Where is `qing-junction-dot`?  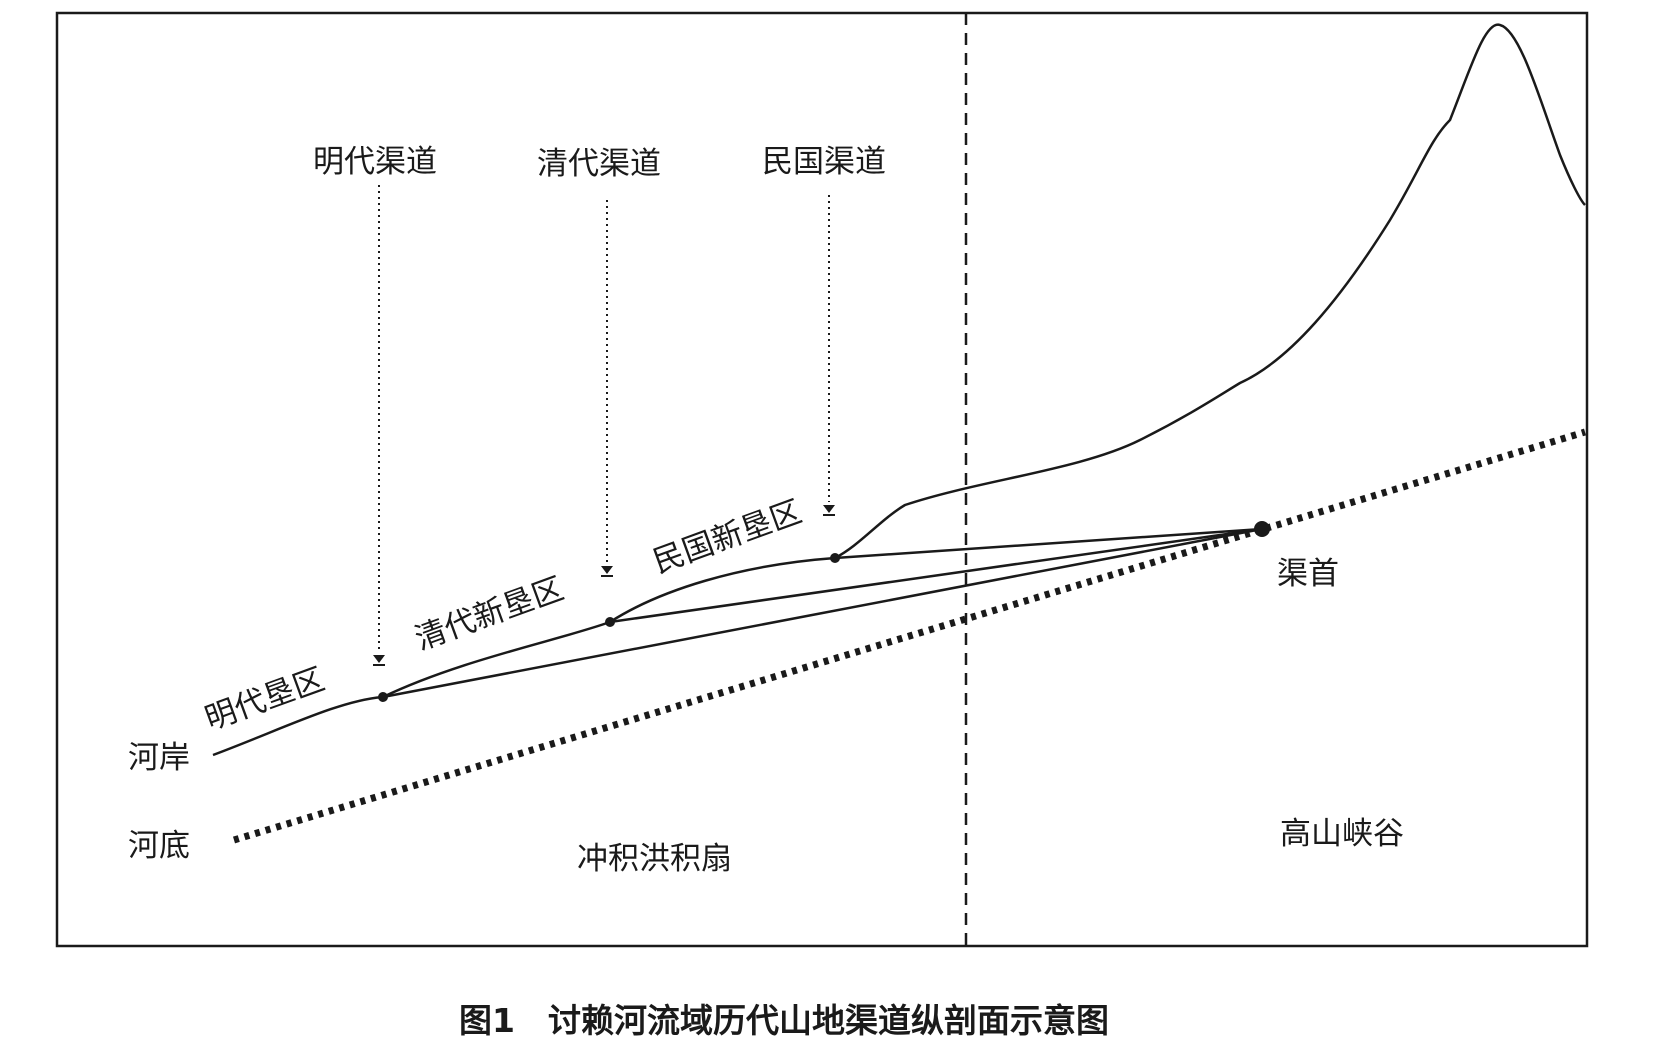 qing-junction-dot is located at coordinates (610, 622).